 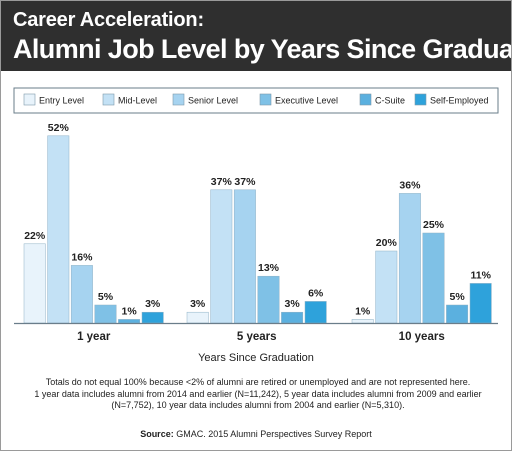 What do you see at coordinates (35, 236) in the screenshot?
I see `data-label: 22%` at bounding box center [35, 236].